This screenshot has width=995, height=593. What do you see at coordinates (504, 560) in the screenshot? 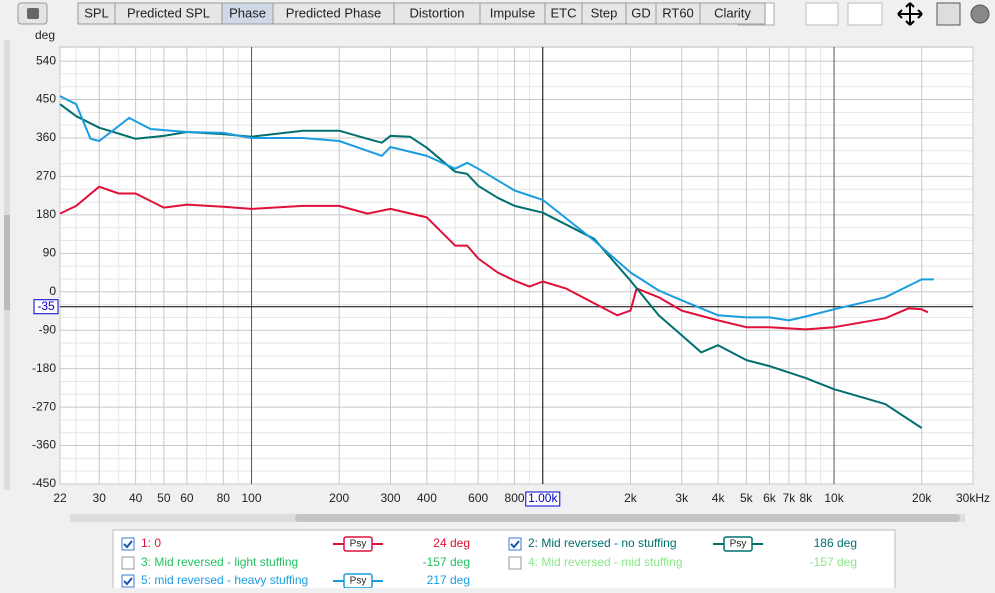
I see `legend-panel` at bounding box center [504, 560].